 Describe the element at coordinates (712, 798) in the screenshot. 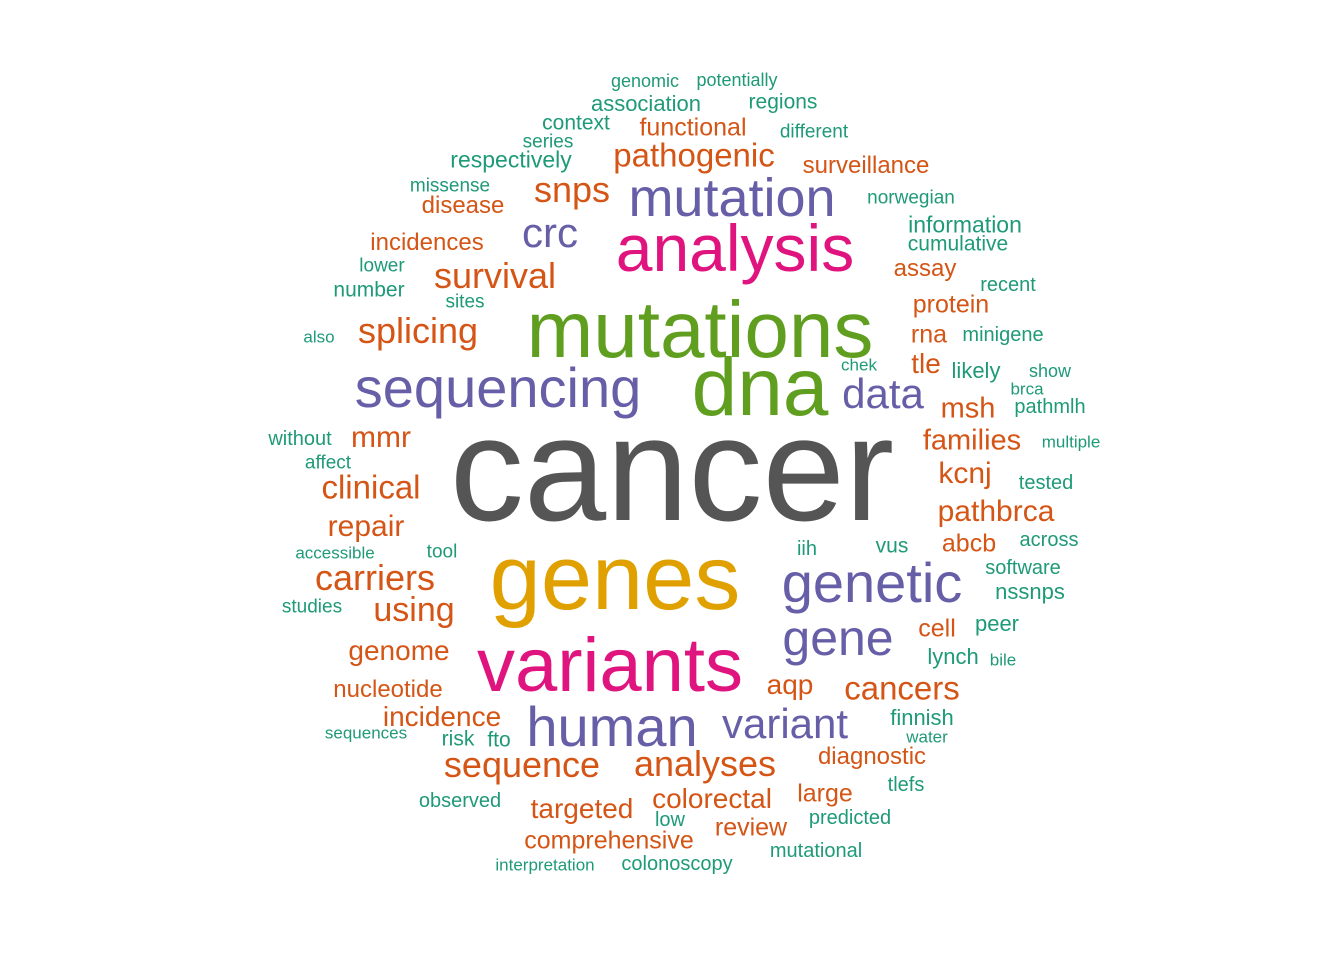

I see `word-colorectal: colorectal` at that location.